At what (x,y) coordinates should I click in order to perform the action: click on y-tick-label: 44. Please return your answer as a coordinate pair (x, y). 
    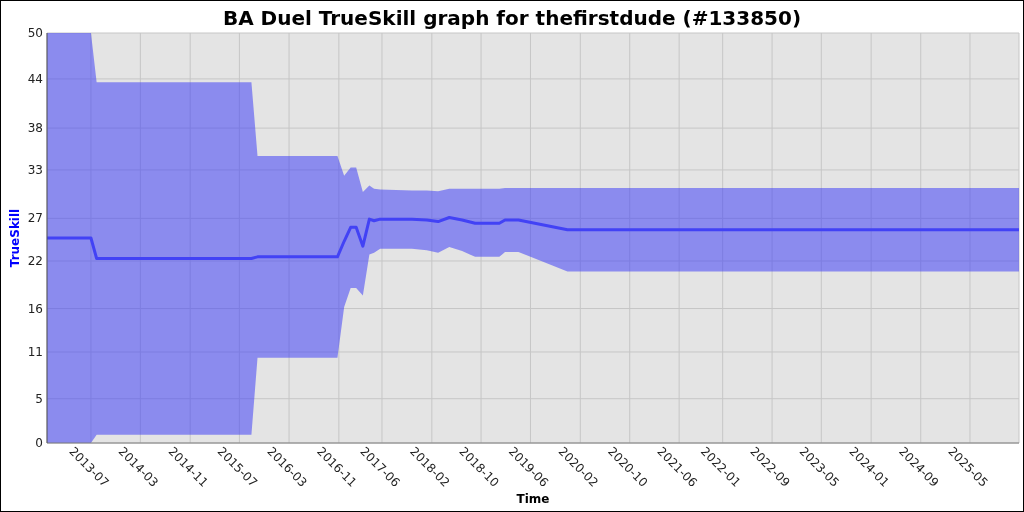
    Looking at the image, I should click on (35, 78).